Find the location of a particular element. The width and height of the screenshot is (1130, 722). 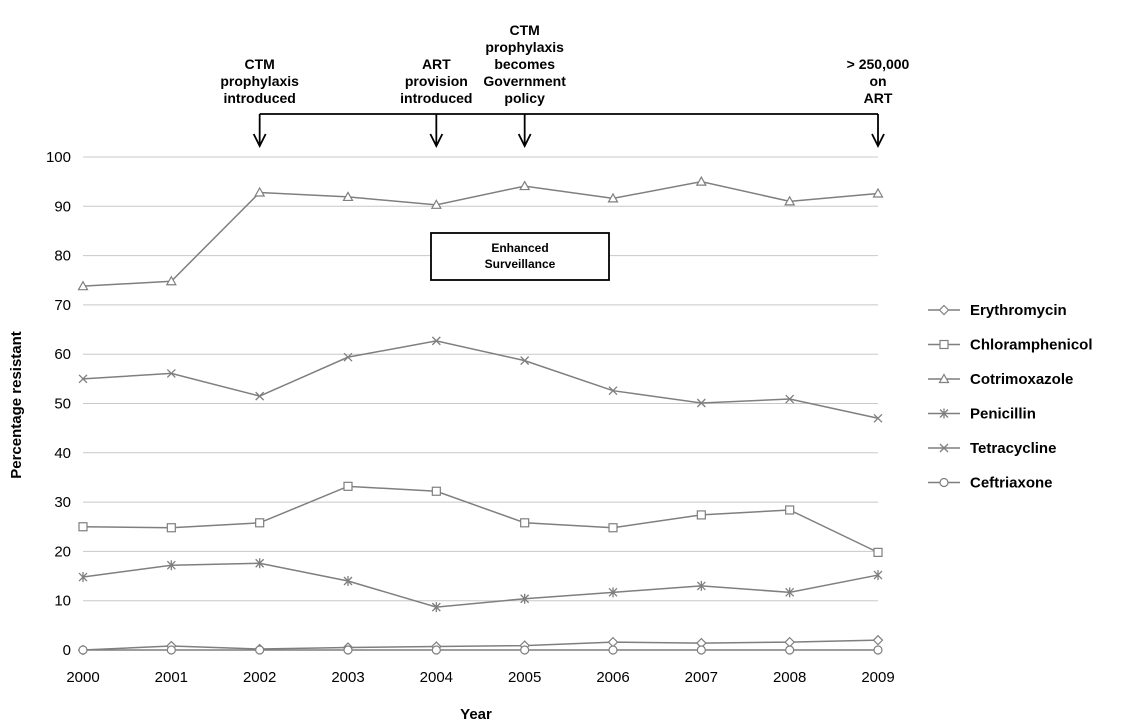

legend-label: Chloramphenicol is located at coordinates (1031, 345).